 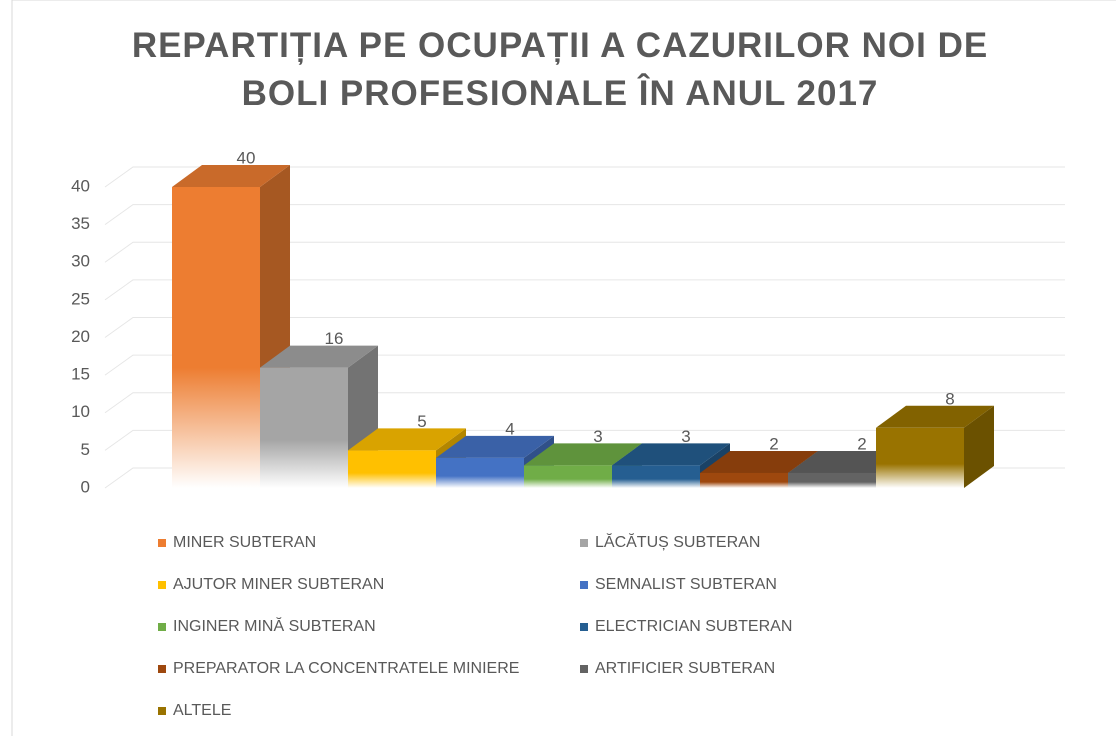 I want to click on legend-label: ELECTRICIAN SUBTERAN, so click(x=693, y=626).